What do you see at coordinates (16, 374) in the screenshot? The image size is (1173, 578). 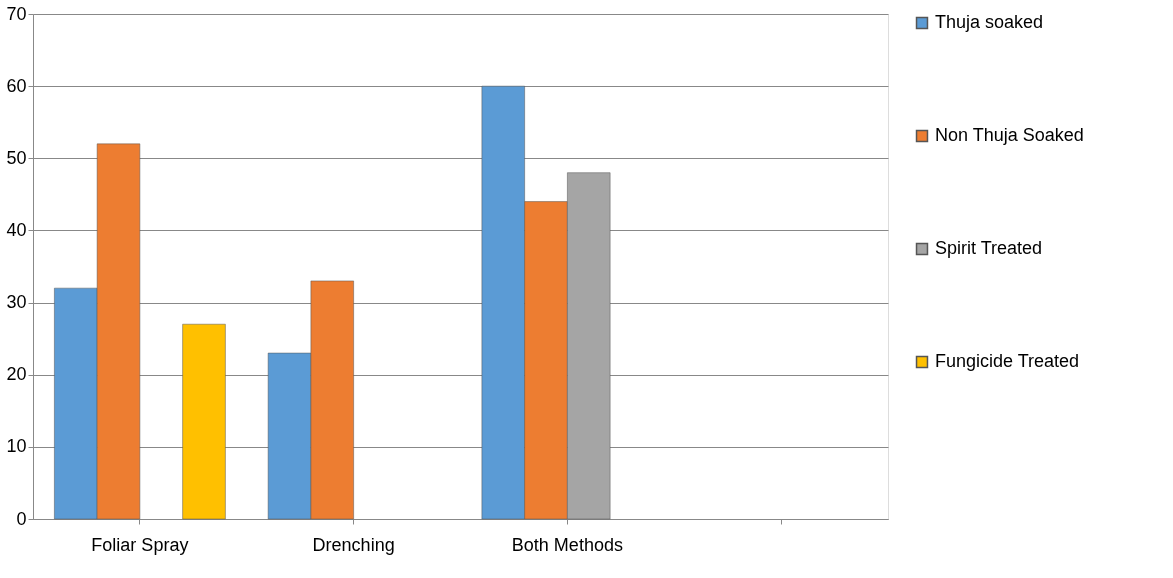 I see `y-tick-label: 20` at bounding box center [16, 374].